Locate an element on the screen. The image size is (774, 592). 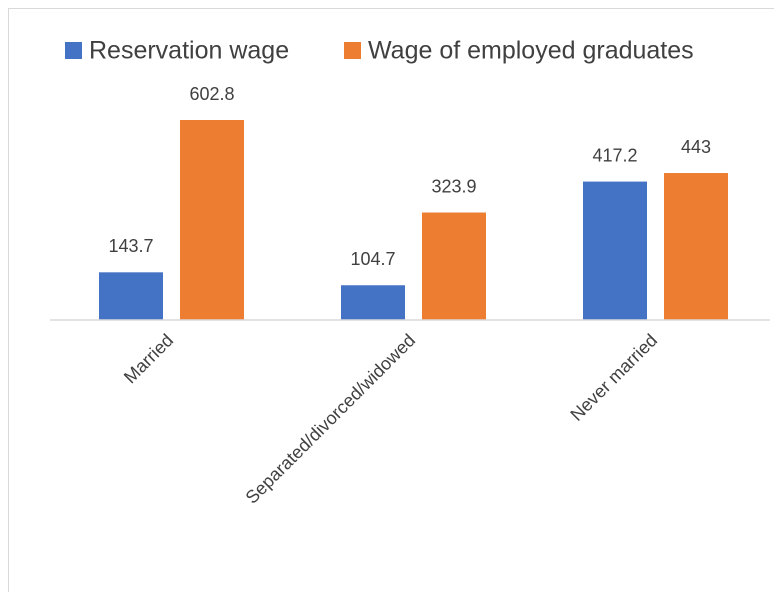
data-label: 417.2 is located at coordinates (614, 155).